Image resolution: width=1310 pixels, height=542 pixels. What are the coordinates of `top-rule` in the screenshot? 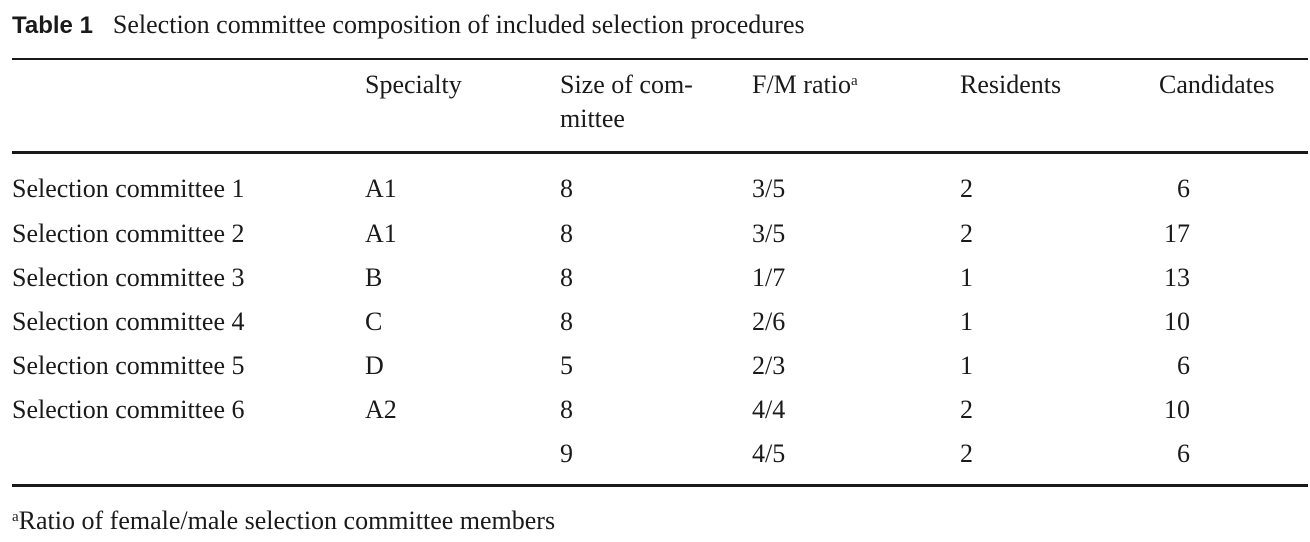 It's located at (660, 59).